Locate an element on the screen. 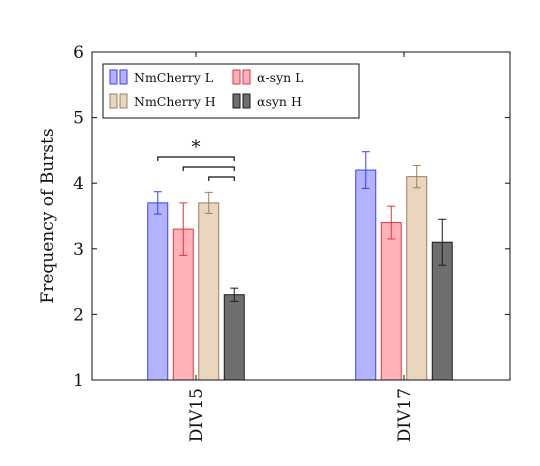 This screenshot has width=540, height=466. legend-box is located at coordinates (231, 91).